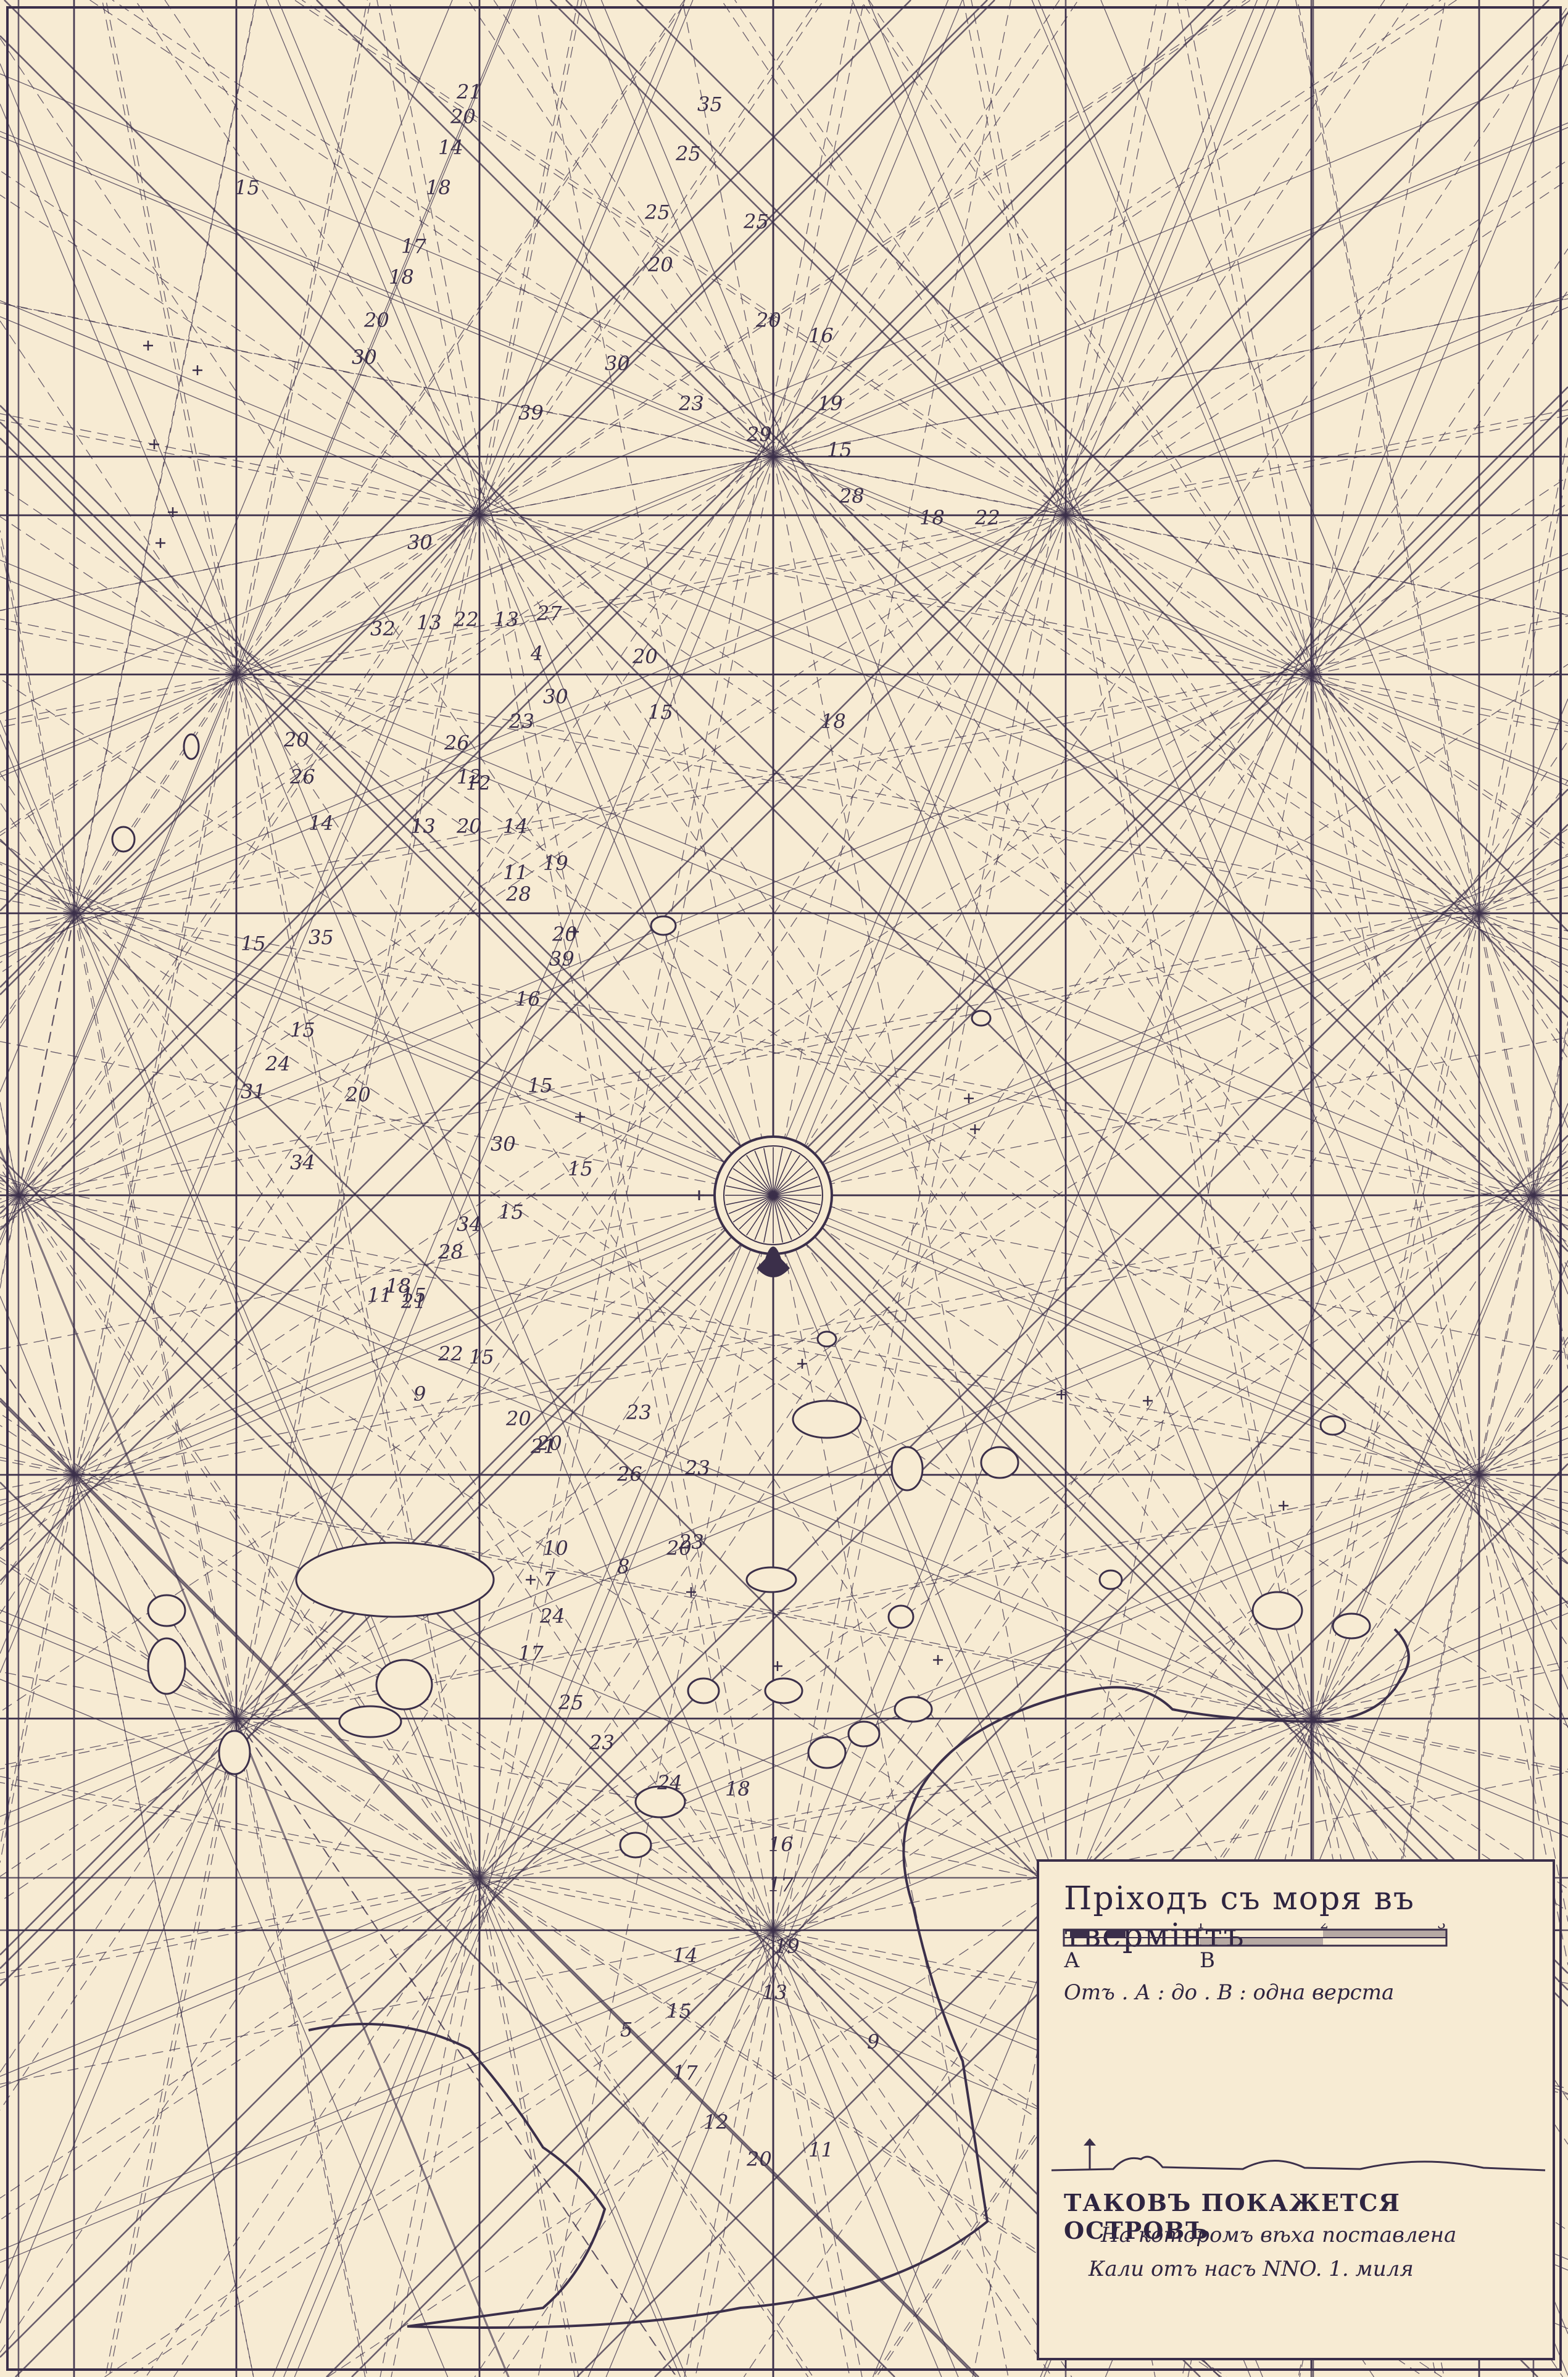  I want to click on sounding-depth: 31, so click(253, 1091).